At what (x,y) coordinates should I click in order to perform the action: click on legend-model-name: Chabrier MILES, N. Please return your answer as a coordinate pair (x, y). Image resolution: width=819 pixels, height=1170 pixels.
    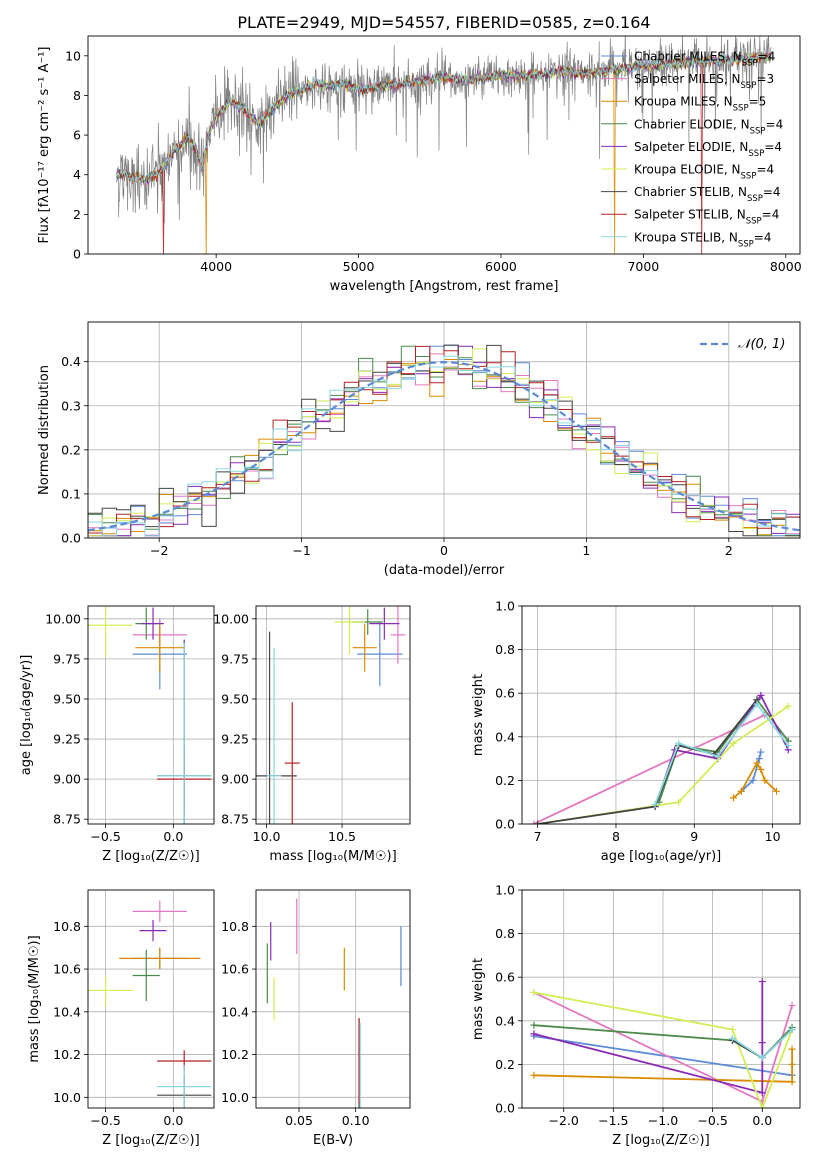
    Looking at the image, I should click on (688, 57).